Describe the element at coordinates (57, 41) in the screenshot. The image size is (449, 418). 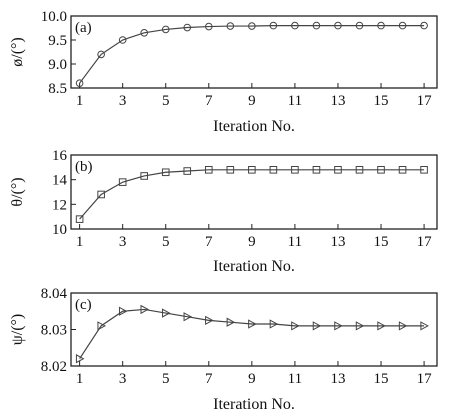
I see `y-tick-label: 9.5` at that location.